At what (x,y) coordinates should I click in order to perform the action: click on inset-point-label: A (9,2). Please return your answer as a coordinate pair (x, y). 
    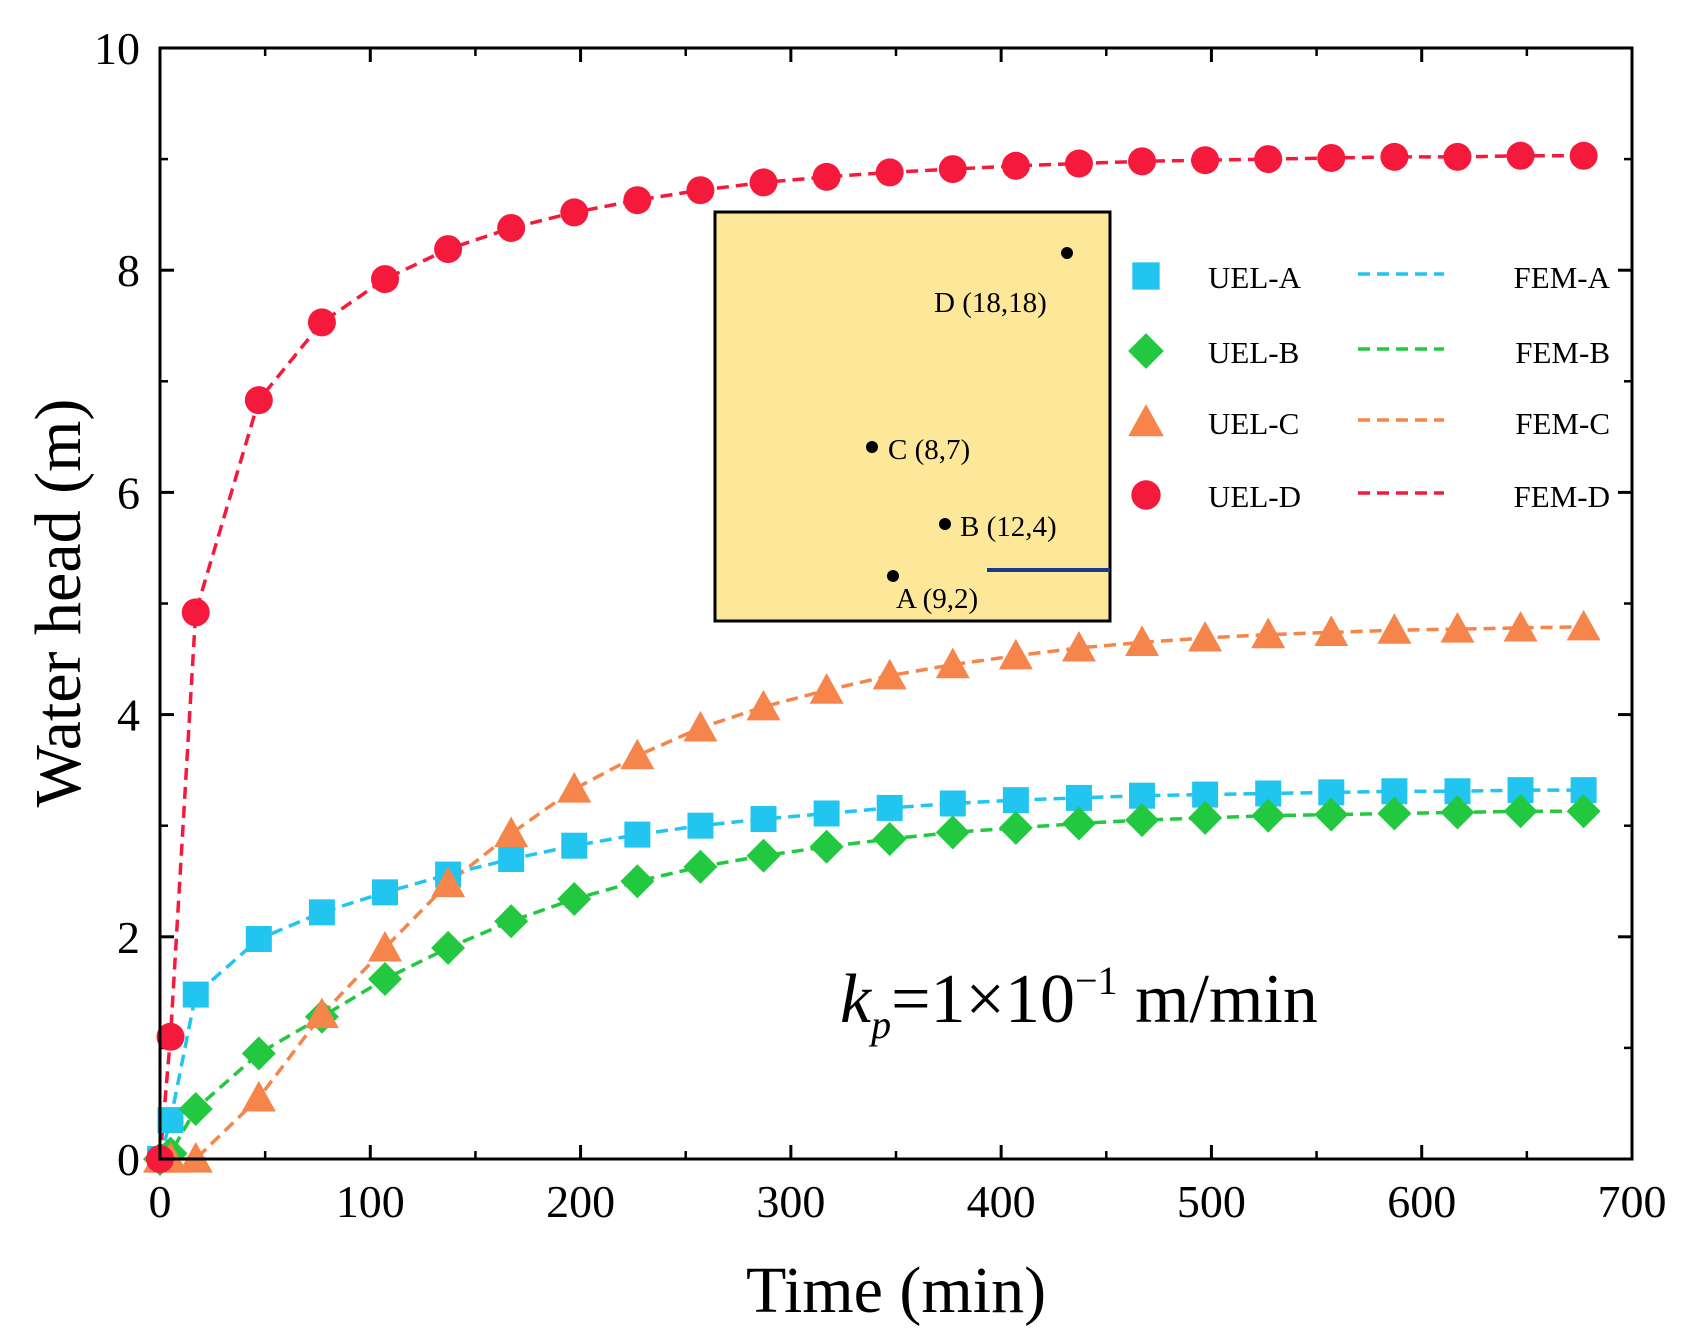
    Looking at the image, I should click on (937, 599).